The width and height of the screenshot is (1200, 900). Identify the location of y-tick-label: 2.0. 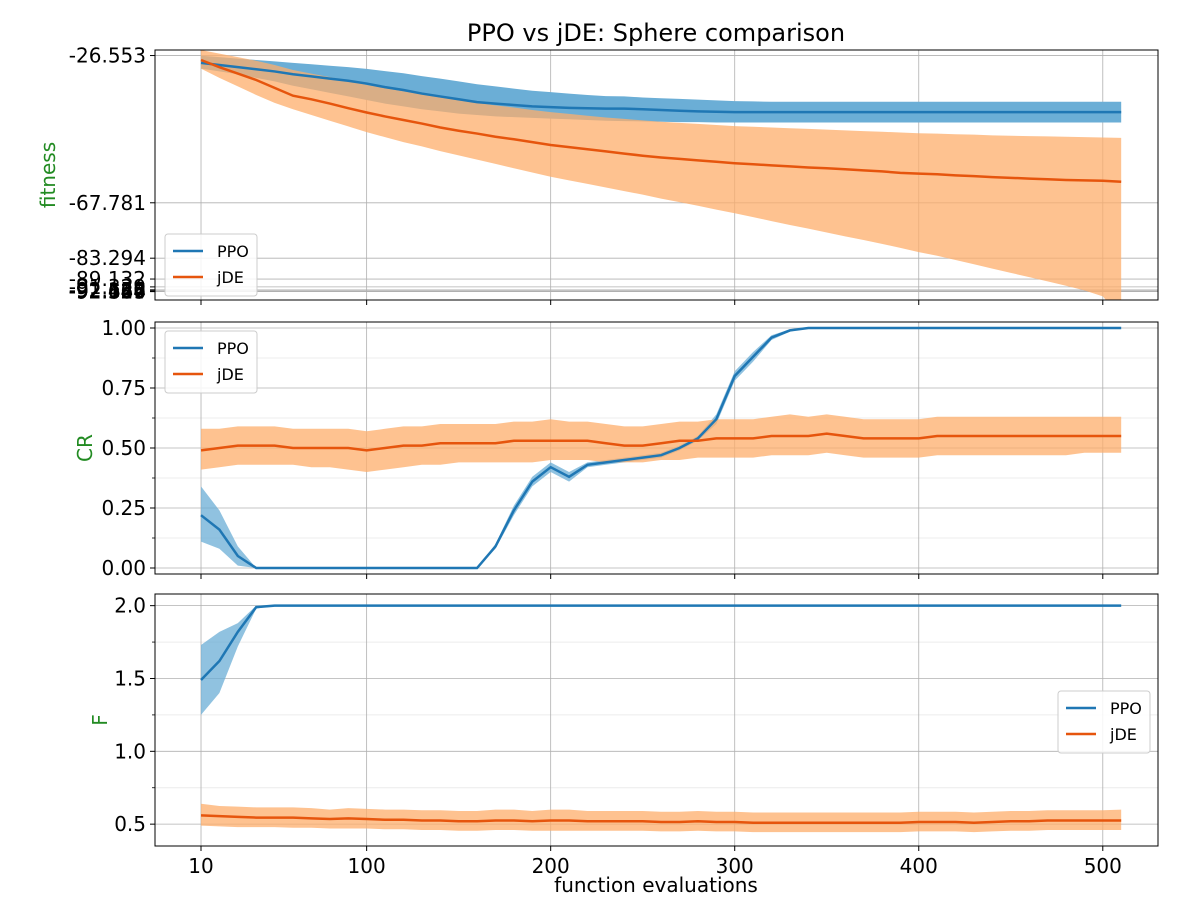
(130, 606).